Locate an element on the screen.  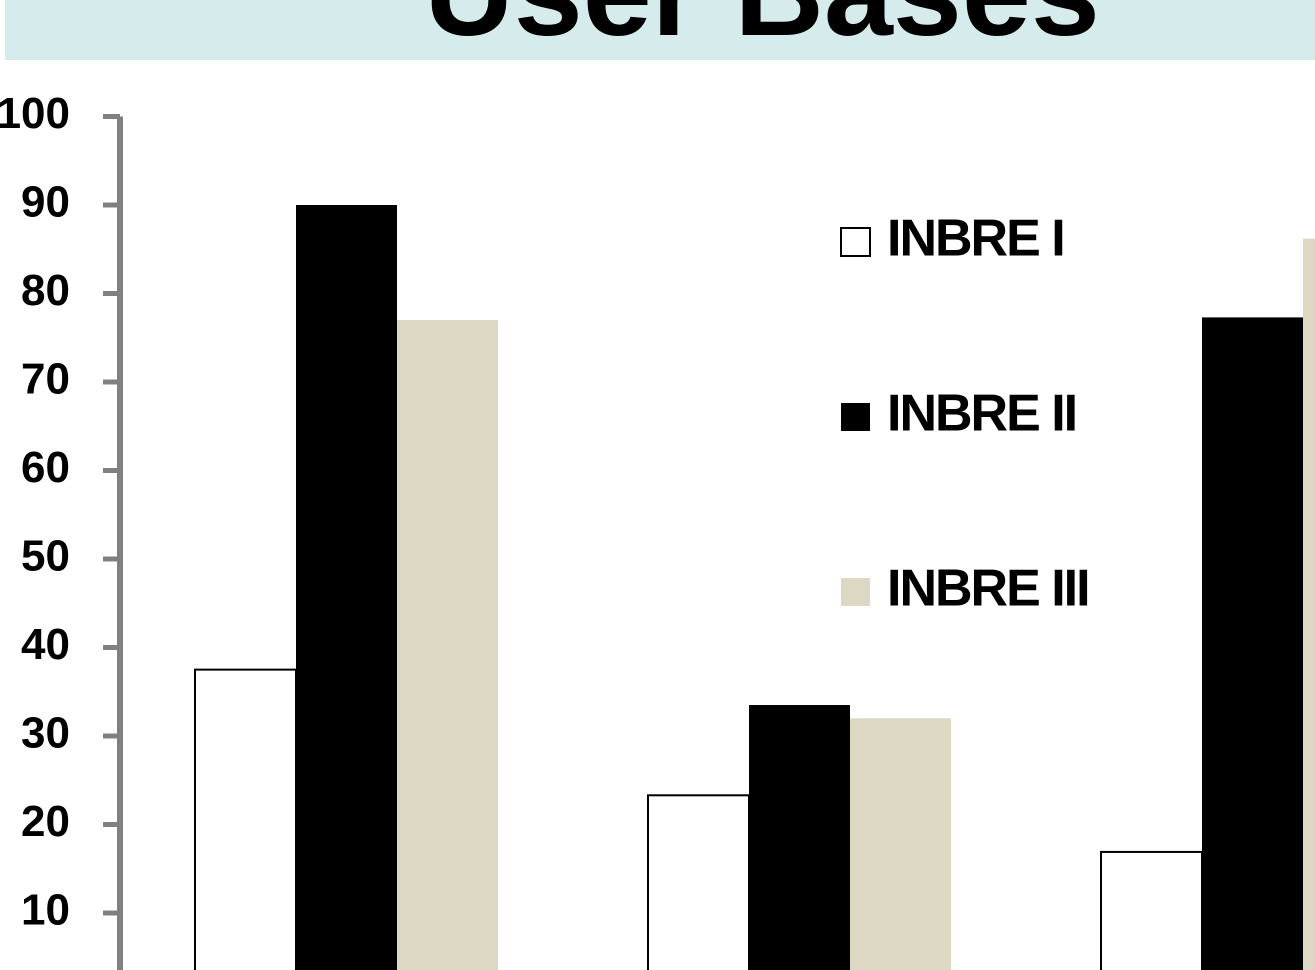
title-band is located at coordinates (660, 30).